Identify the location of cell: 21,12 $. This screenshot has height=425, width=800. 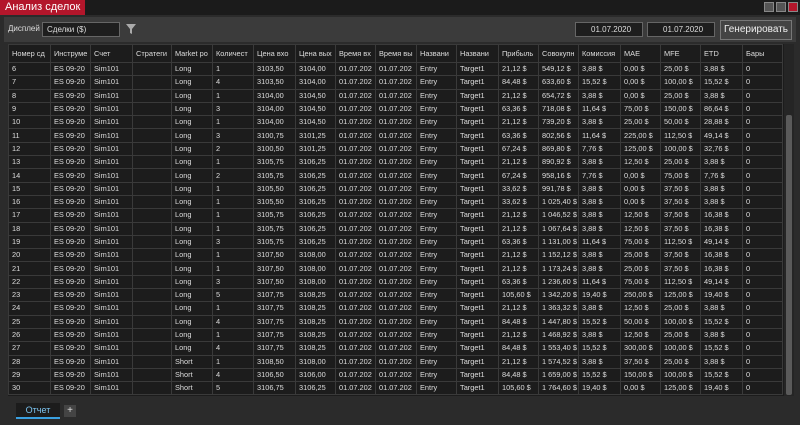
(518, 122).